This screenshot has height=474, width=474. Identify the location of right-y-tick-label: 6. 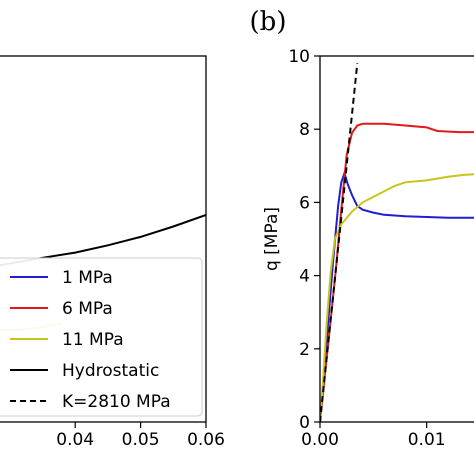
(304, 203).